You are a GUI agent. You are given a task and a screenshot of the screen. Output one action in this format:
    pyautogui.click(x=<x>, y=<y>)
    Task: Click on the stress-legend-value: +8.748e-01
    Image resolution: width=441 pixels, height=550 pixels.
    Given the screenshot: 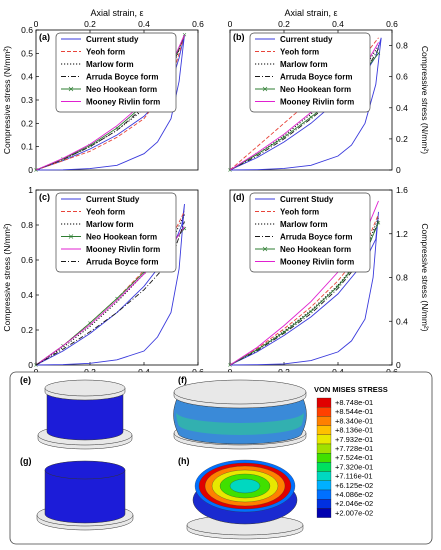 What is the action you would take?
    pyautogui.click(x=354, y=402)
    